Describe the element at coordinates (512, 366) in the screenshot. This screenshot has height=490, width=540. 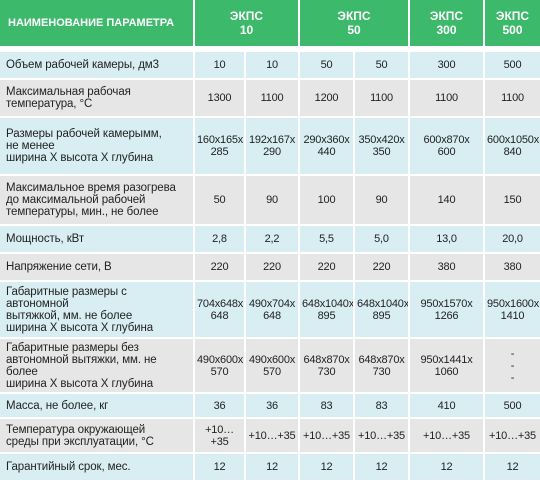
I see `value-cell: - - -` at that location.